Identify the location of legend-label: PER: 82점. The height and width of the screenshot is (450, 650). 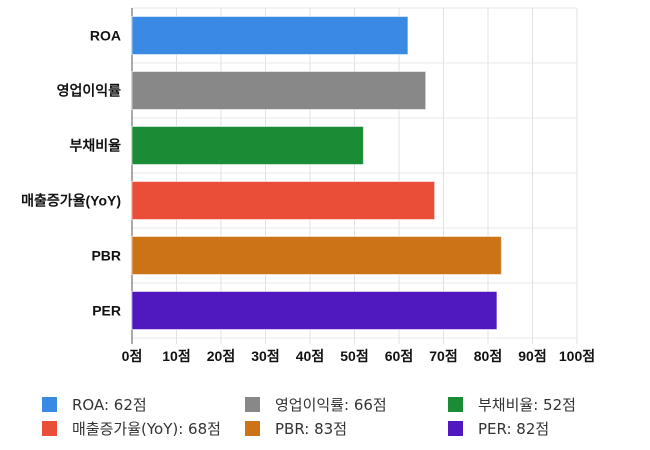
(514, 429).